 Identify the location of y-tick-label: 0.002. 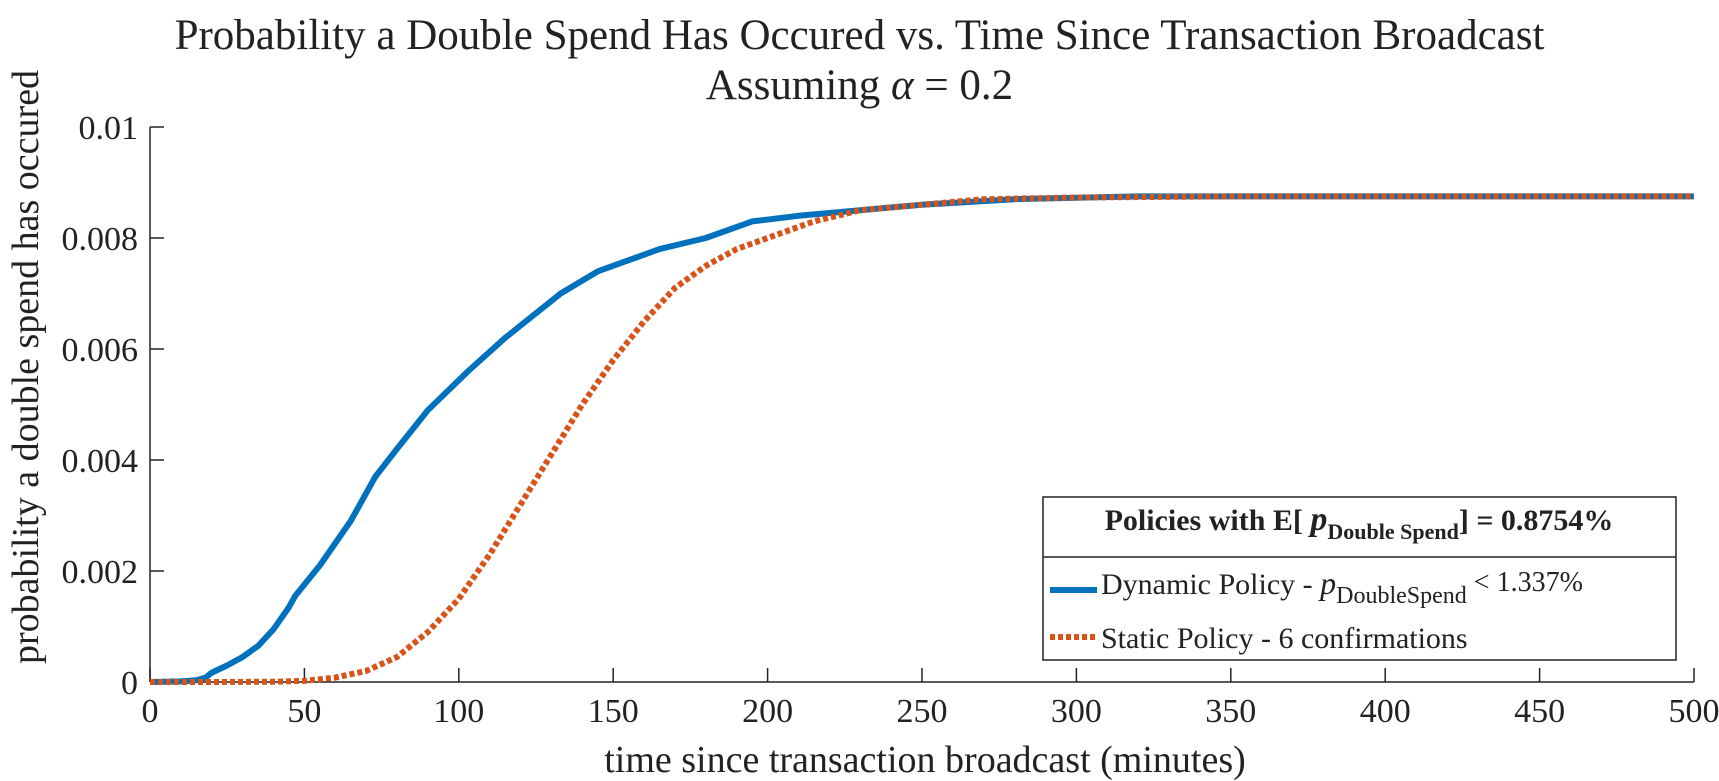
(100, 572).